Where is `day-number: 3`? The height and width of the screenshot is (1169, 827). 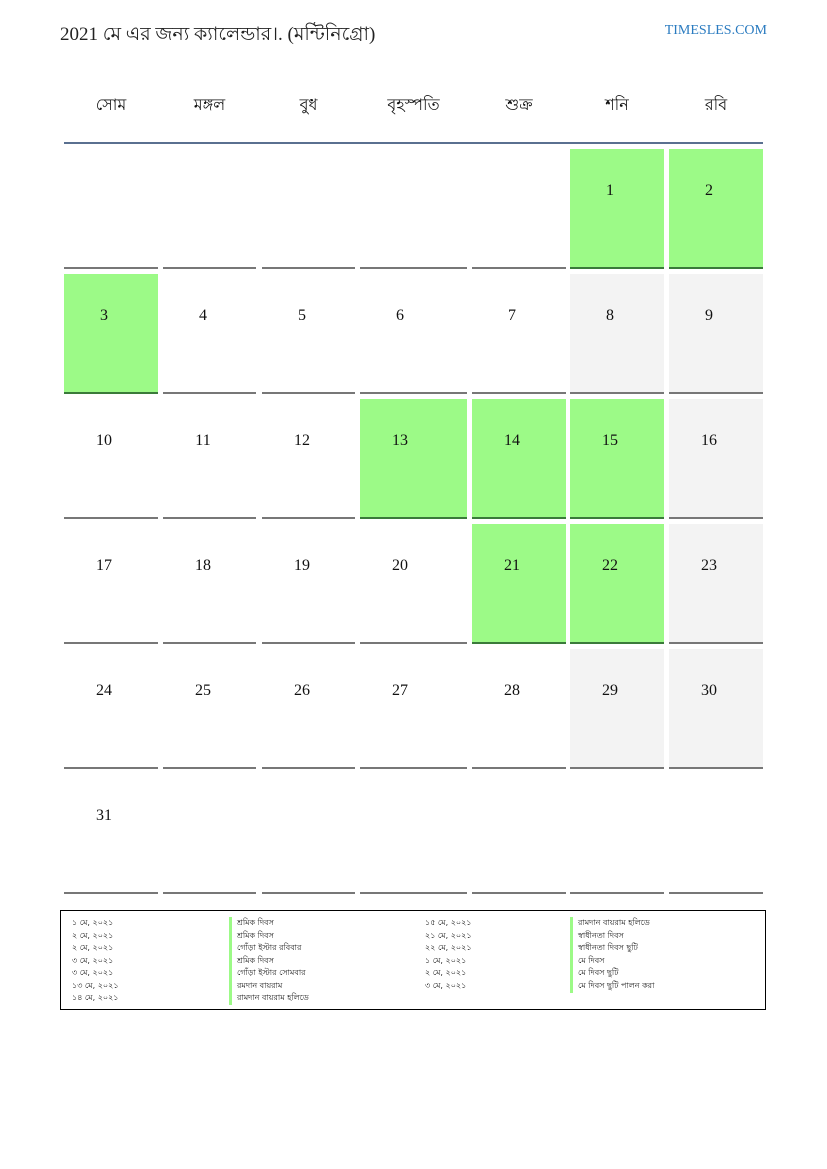 day-number: 3 is located at coordinates (104, 315).